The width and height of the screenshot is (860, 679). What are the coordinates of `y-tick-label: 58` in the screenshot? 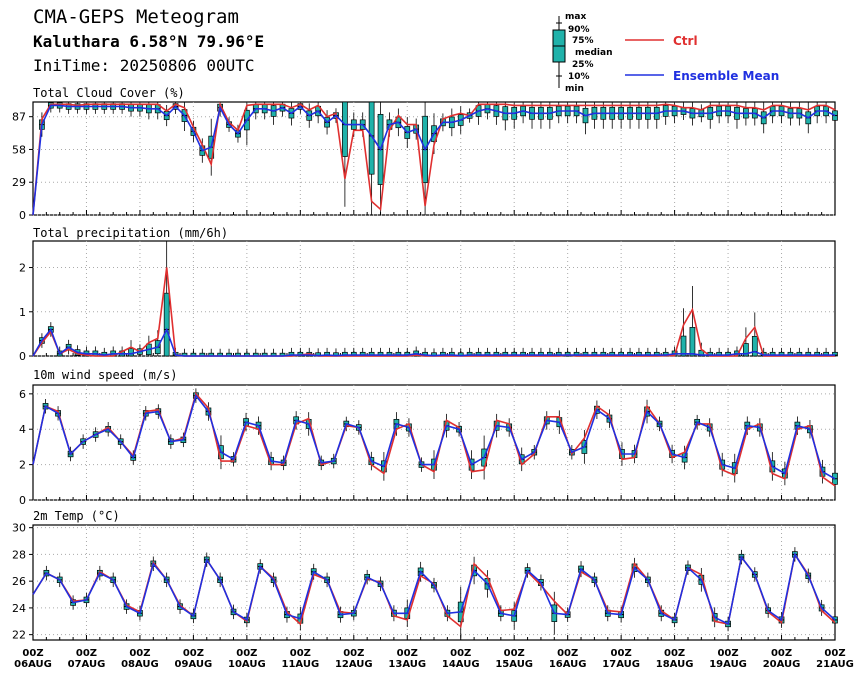 It's located at (19, 149).